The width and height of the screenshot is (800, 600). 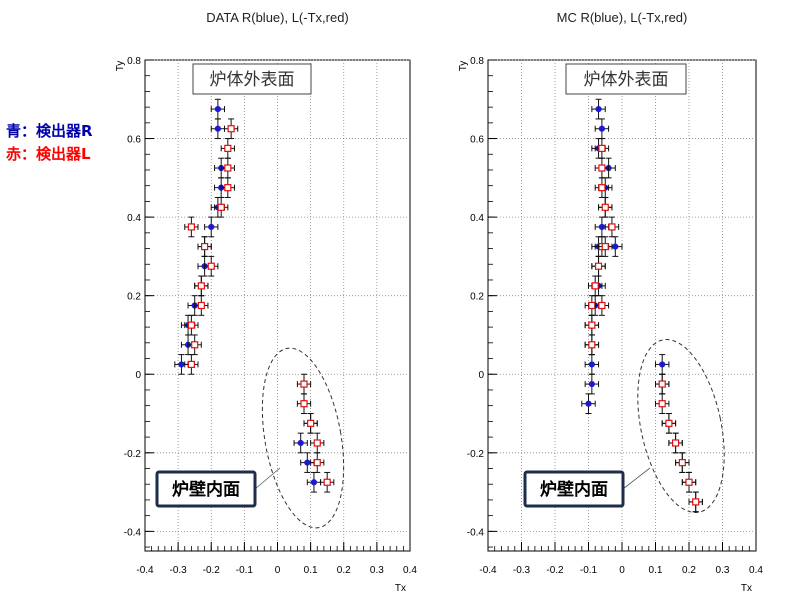 I want to click on legend-detector-r: 青：検出器R, so click(x=49, y=131).